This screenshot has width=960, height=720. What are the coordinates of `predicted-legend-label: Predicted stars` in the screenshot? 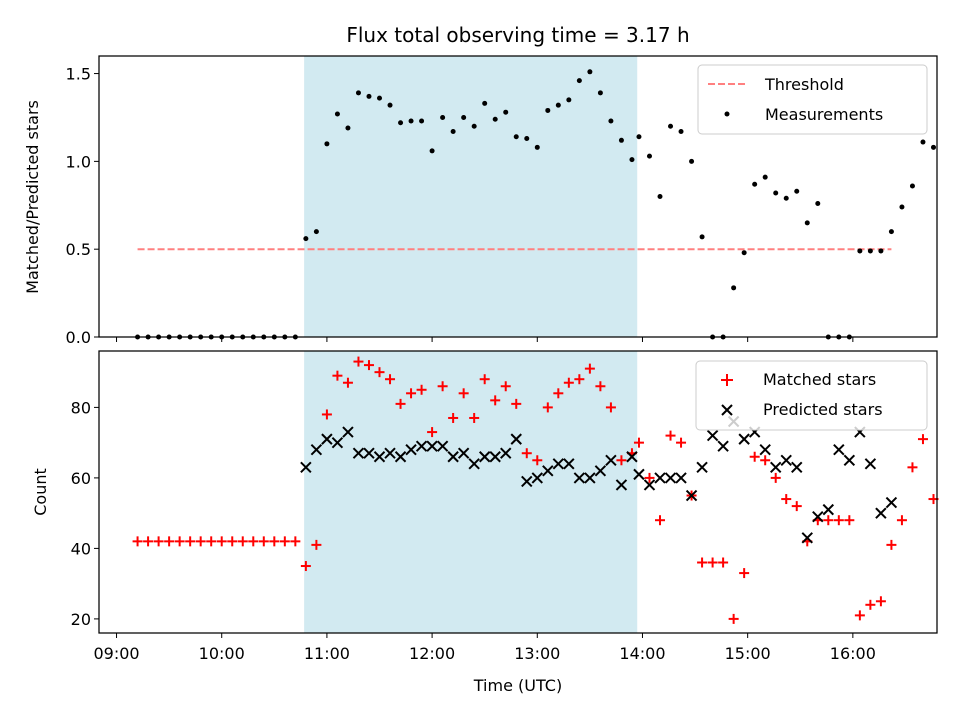 It's located at (823, 409).